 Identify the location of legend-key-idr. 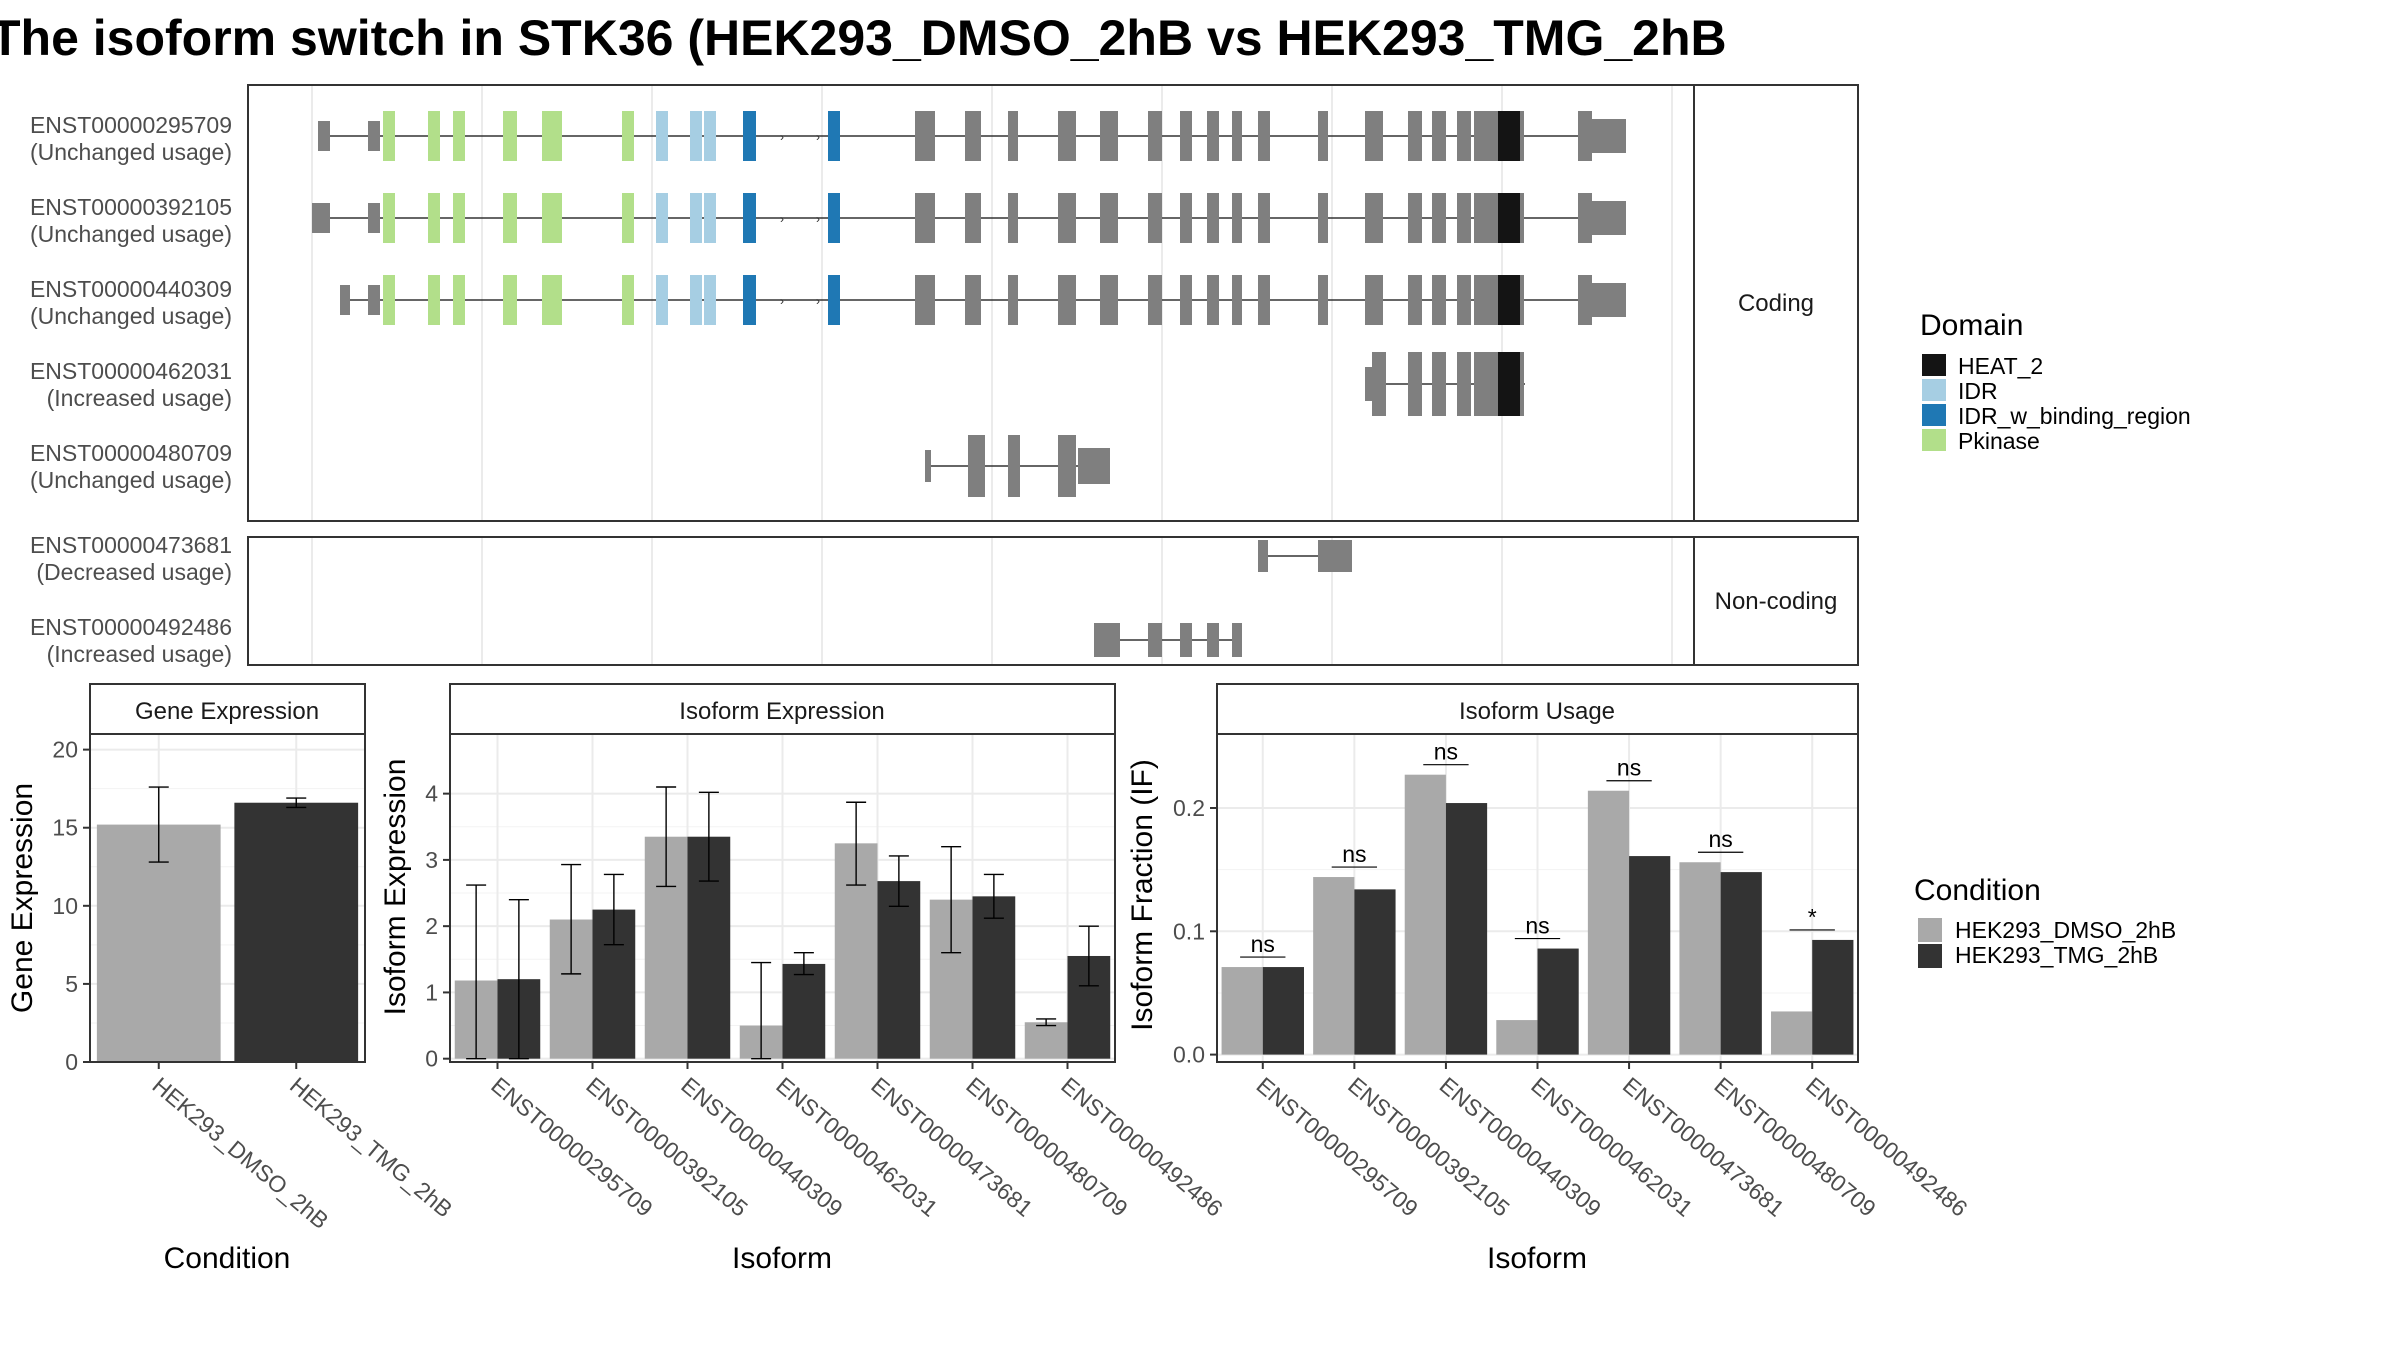
(1934, 390).